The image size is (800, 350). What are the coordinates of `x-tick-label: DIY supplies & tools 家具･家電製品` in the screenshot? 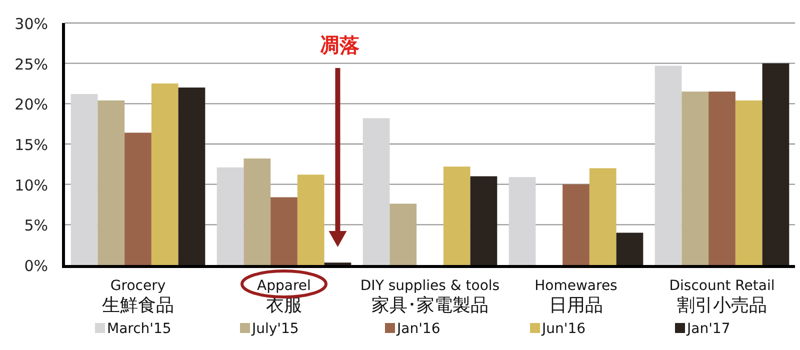 It's located at (430, 297).